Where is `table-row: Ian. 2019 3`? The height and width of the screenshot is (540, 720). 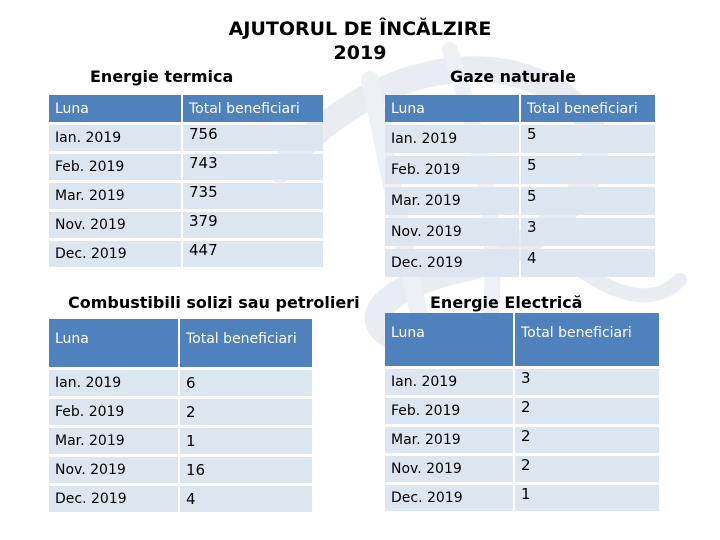
table-row: Ian. 2019 3 is located at coordinates (522, 382).